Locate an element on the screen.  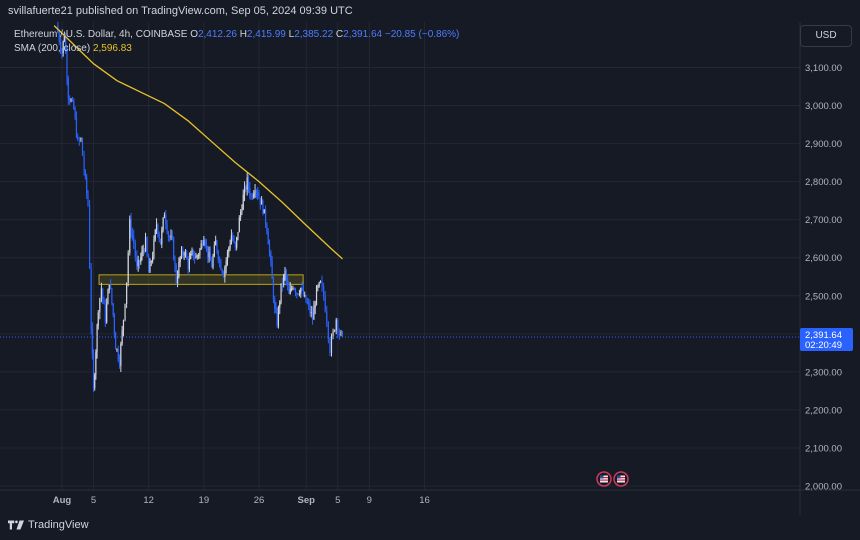
y-tick-label: 2,900.00 is located at coordinates (823, 144).